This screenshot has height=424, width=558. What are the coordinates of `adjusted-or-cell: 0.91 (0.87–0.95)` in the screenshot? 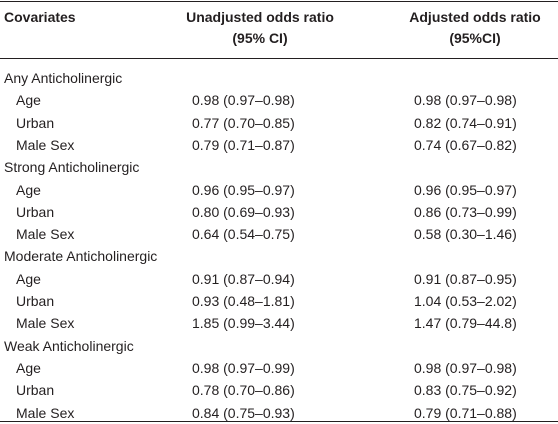 It's located at (465, 278).